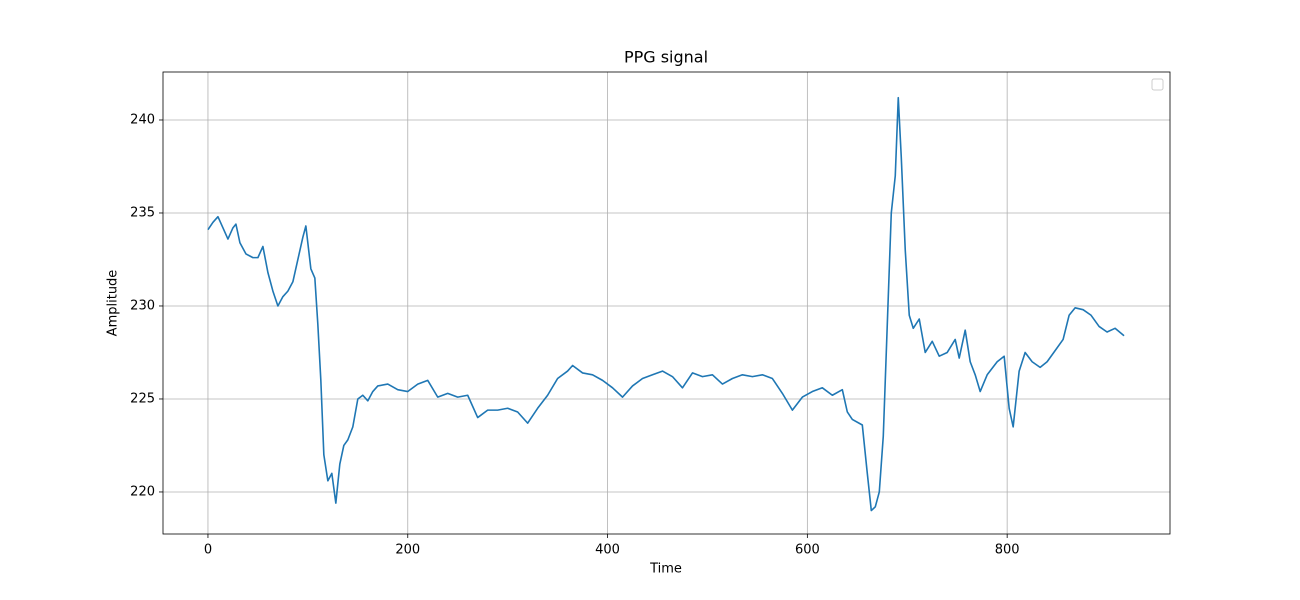 This screenshot has height=600, width=1300. Describe the element at coordinates (807, 550) in the screenshot. I see `x-tick-label: 600` at that location.